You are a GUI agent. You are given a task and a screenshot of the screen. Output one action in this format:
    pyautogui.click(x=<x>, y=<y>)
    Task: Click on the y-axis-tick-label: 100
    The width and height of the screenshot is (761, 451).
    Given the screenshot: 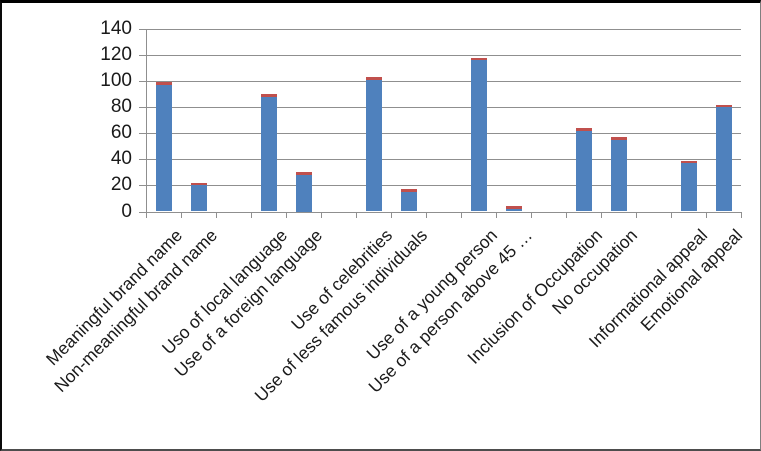 What is the action you would take?
    pyautogui.click(x=116, y=81)
    